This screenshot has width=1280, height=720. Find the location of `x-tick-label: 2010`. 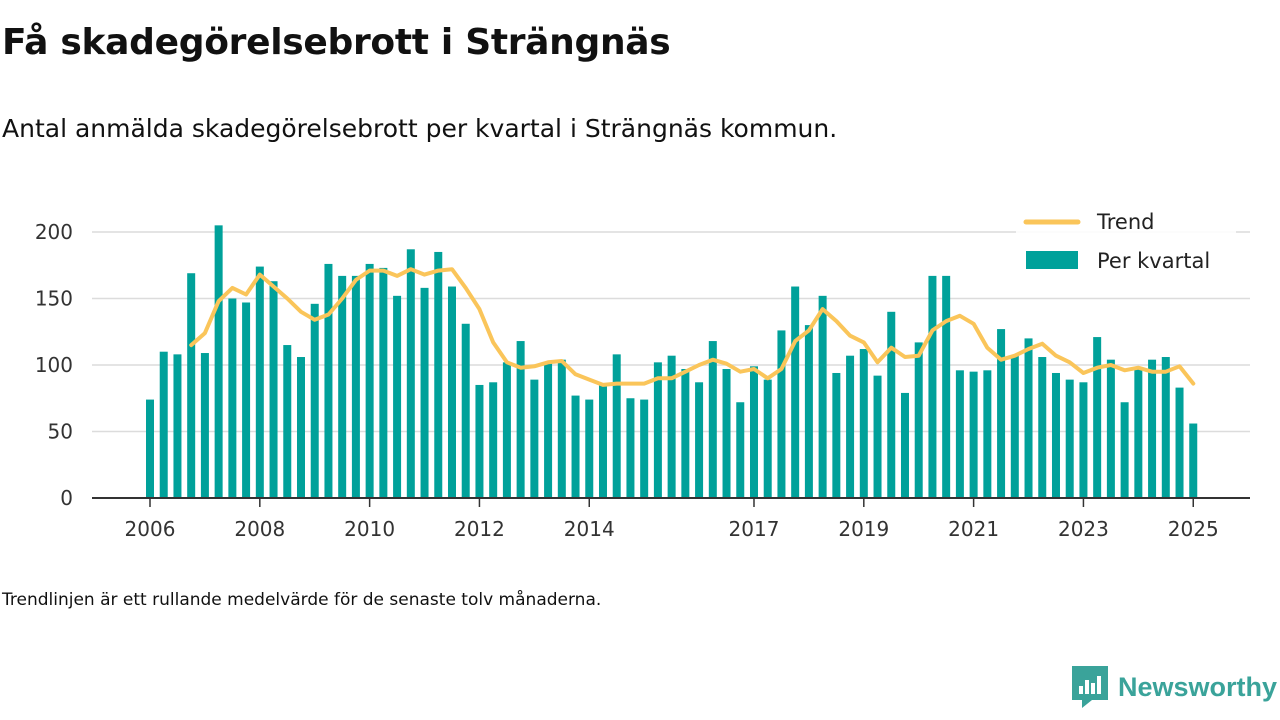

x-tick-label: 2010 is located at coordinates (369, 529).